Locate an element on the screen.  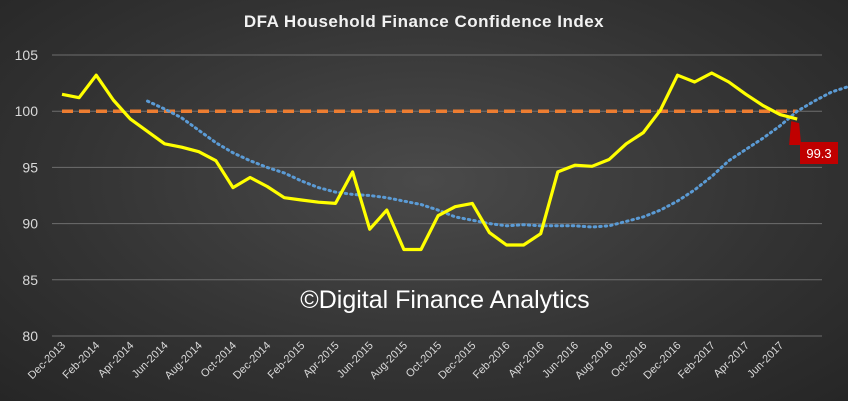
value-callout: 99.3 is located at coordinates (813, 142).